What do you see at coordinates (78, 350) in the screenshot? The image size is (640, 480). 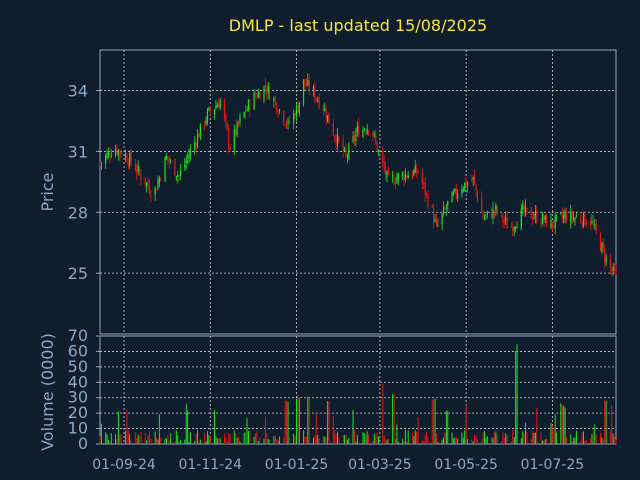 I see `volume-tick-label: 60` at bounding box center [78, 350].